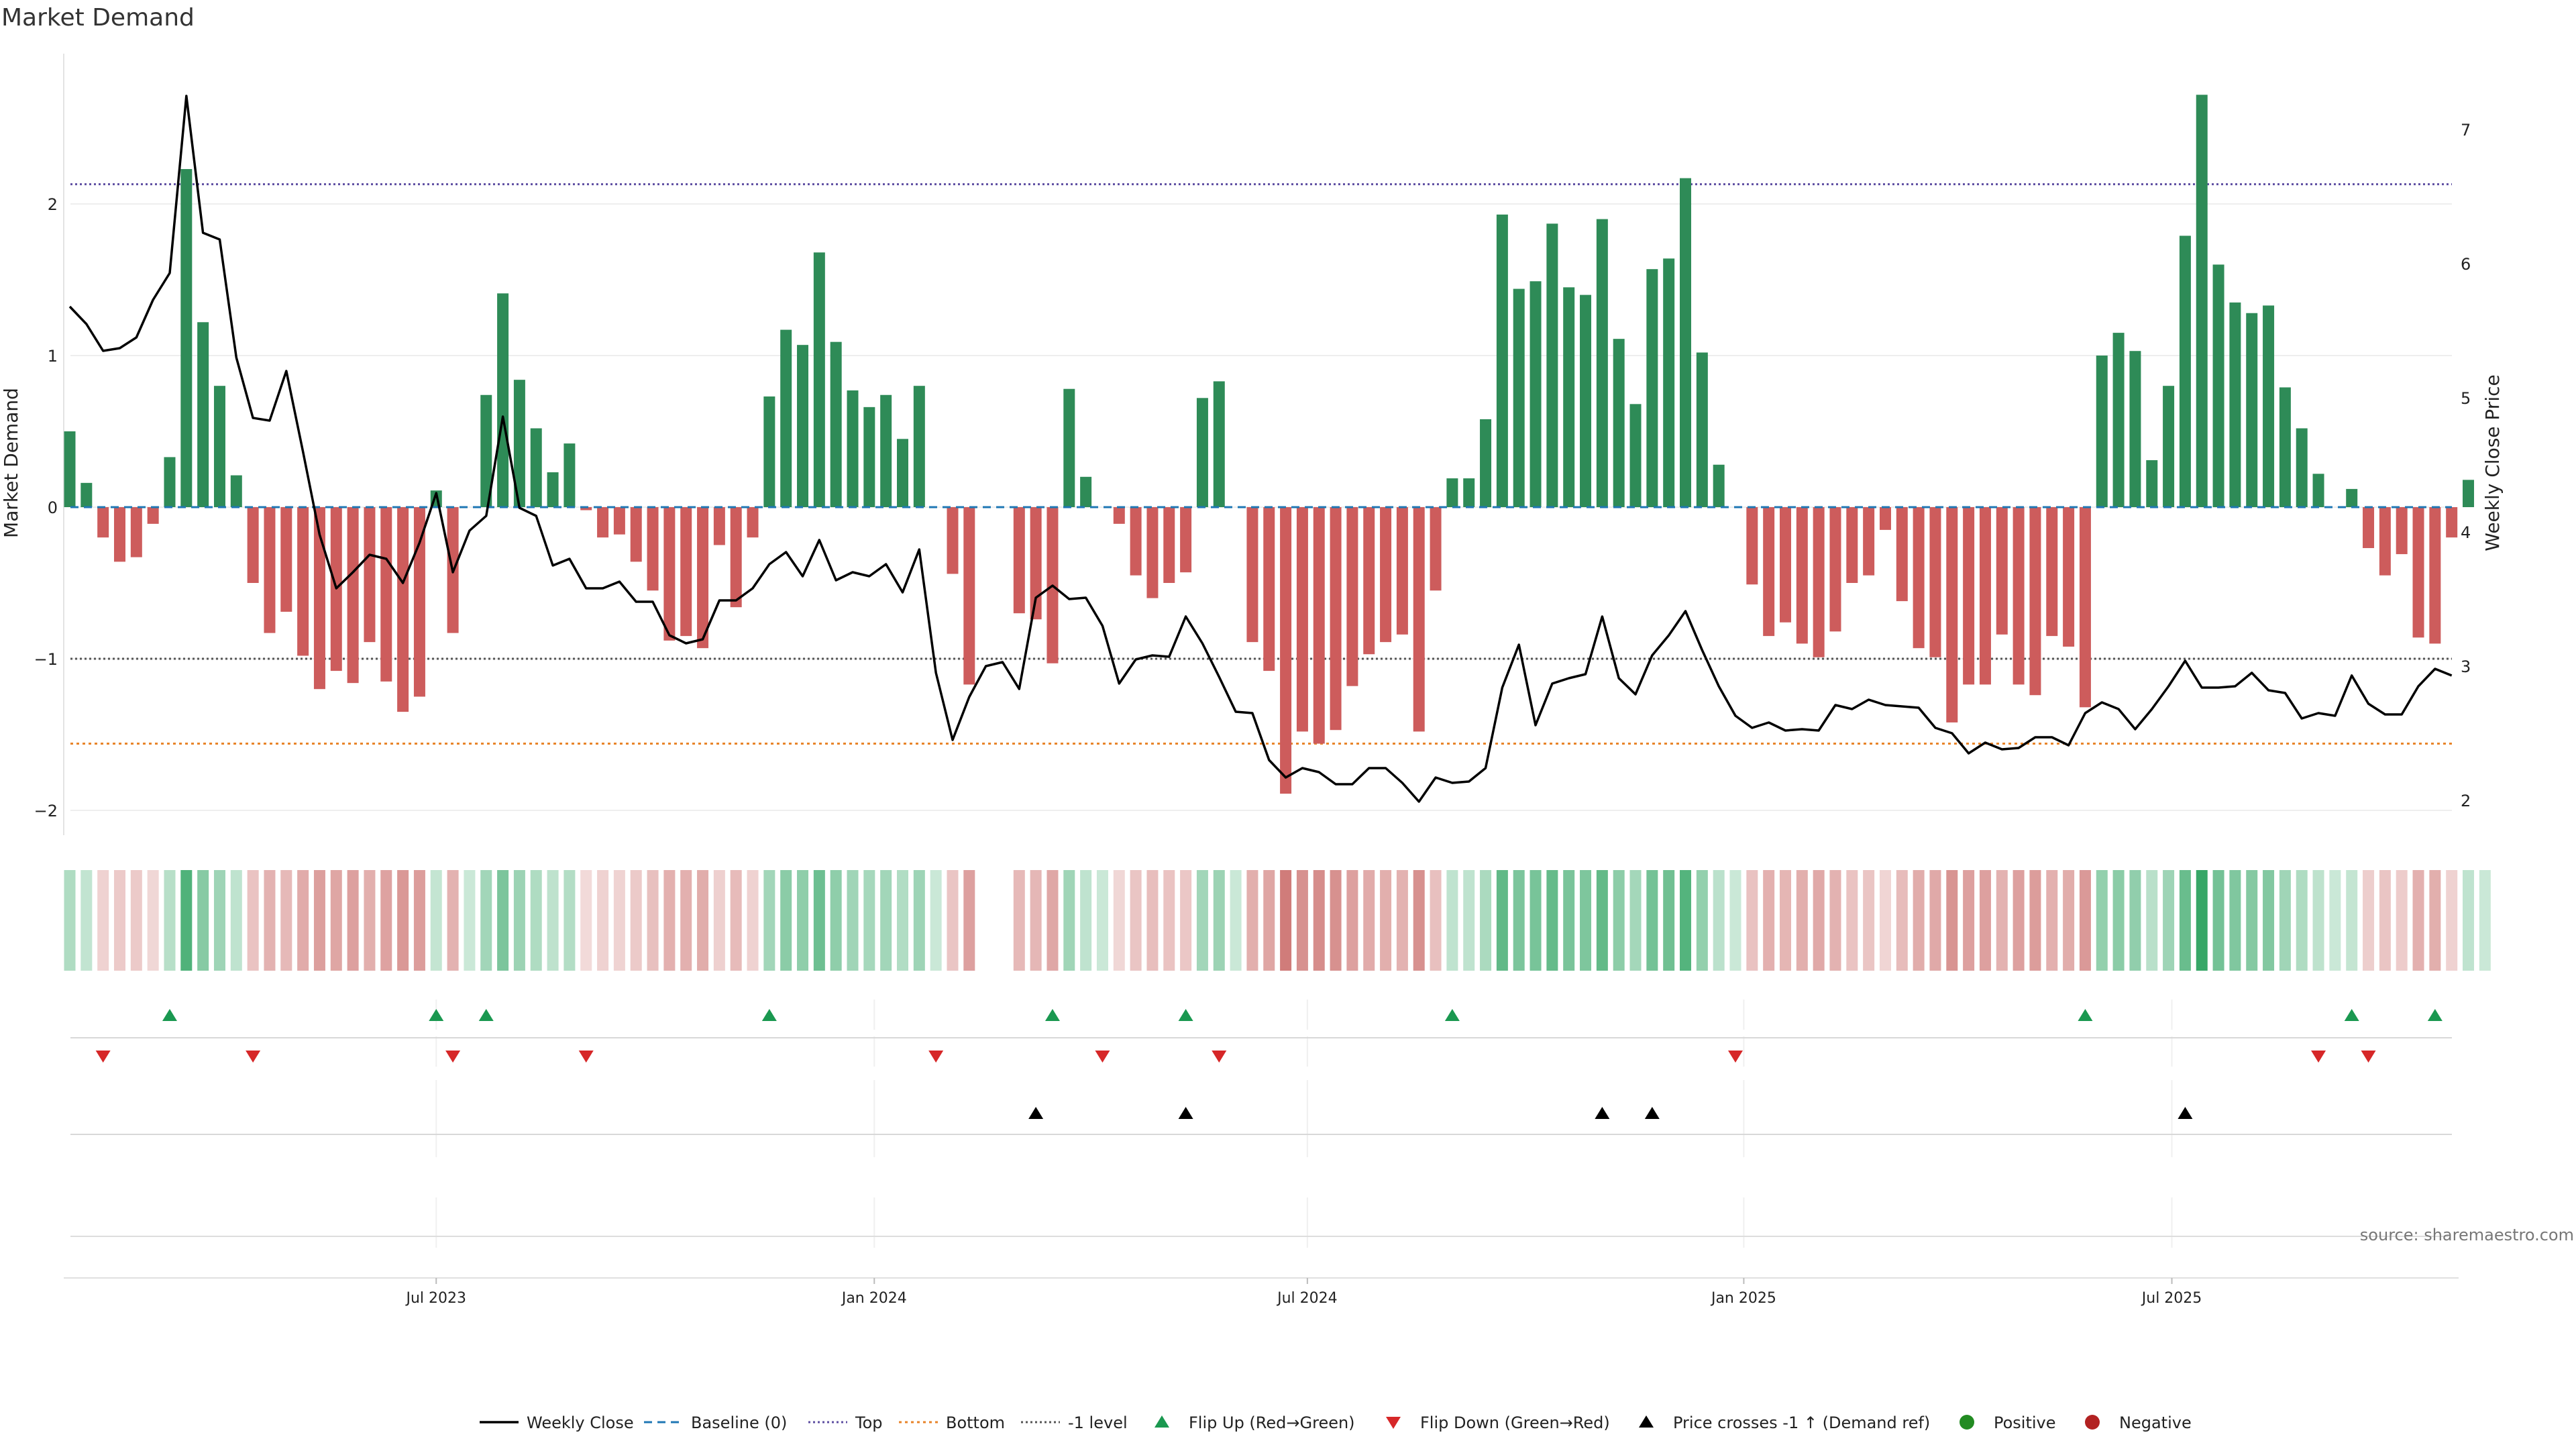  What do you see at coordinates (2466, 532) in the screenshot?
I see `y2-tick-label: 4` at bounding box center [2466, 532].